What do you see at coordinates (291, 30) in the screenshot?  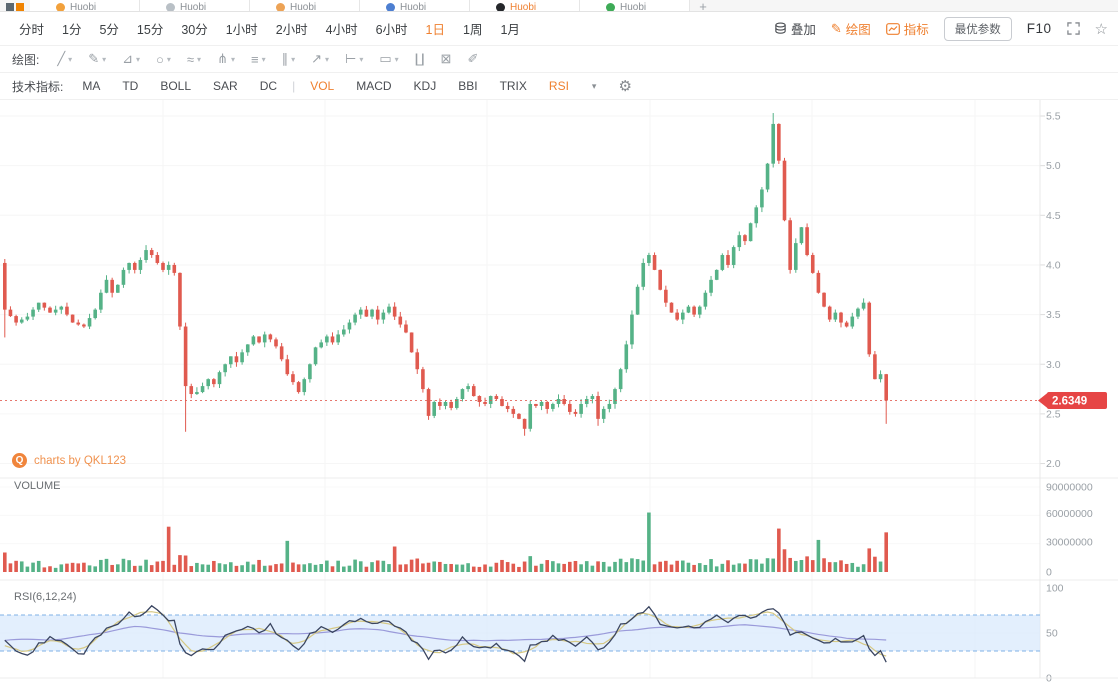 I see `interval-2小时: 2小时` at bounding box center [291, 30].